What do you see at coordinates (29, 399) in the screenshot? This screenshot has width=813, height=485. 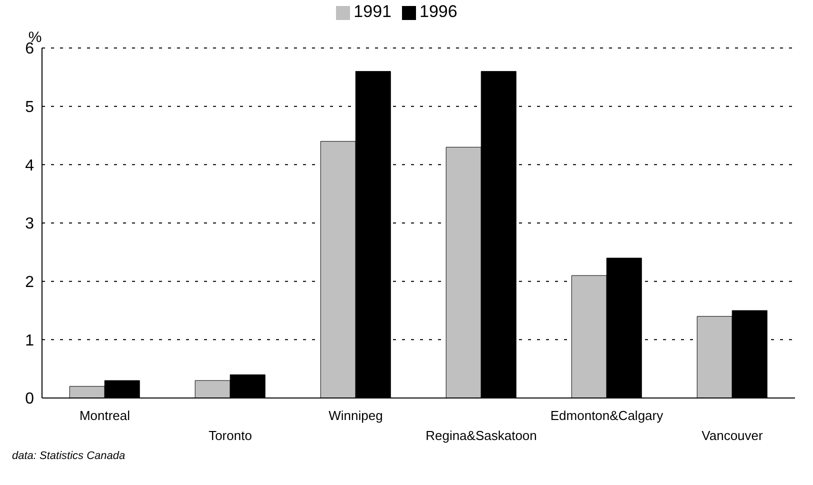 I see `y-tick-label: 0` at bounding box center [29, 399].